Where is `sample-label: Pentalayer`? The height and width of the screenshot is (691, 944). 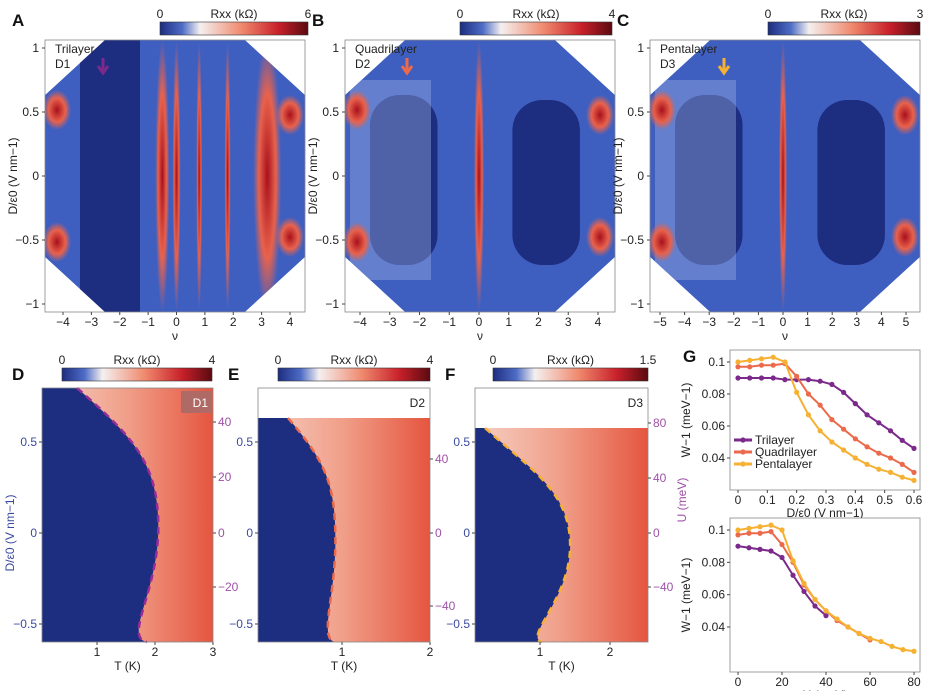
sample-label: Pentalayer is located at coordinates (688, 49).